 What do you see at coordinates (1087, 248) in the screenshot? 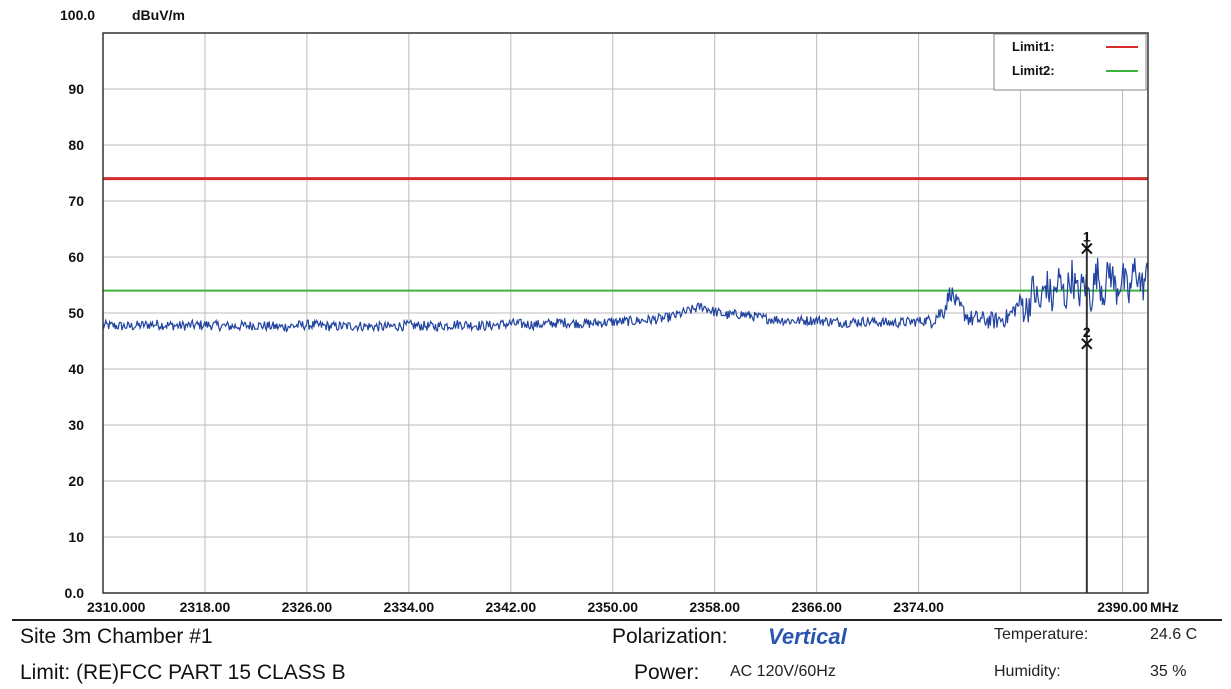
I see `marker-1-cross` at bounding box center [1087, 248].